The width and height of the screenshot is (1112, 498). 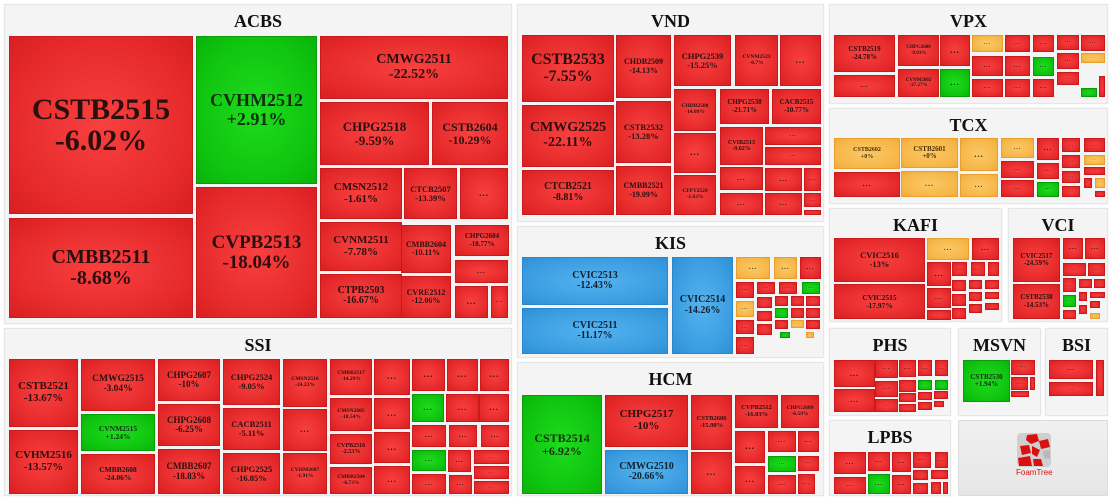 What do you see at coordinates (351, 377) in the screenshot?
I see `tile-cmbb2517: CMBB2517 -14.29%` at bounding box center [351, 377].